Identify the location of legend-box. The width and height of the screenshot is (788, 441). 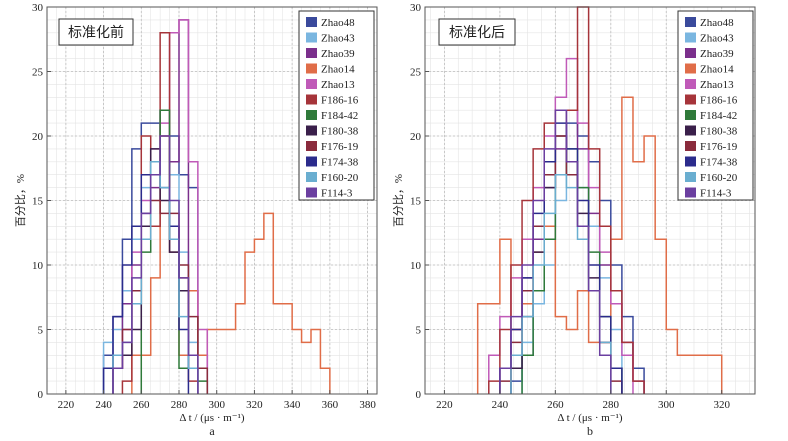
(715, 105).